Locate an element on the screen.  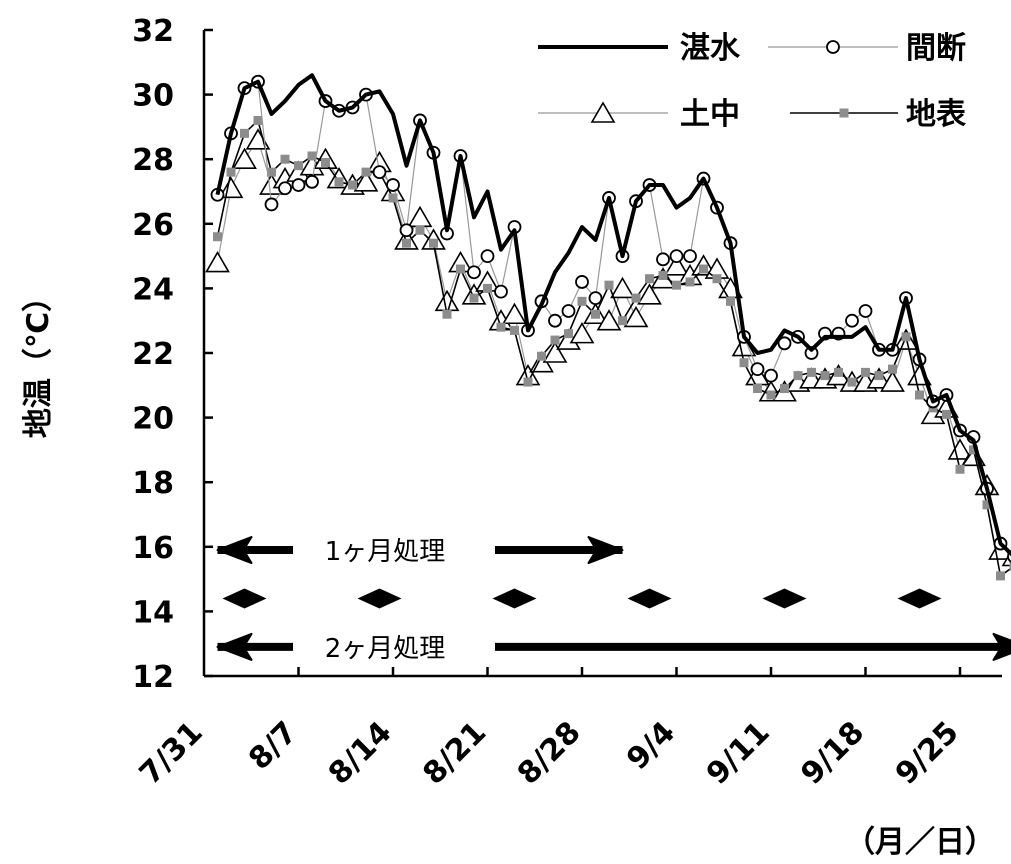
treatment-annotations: 1ヶ月処理 2ヶ月処理 is located at coordinates (613, 600).